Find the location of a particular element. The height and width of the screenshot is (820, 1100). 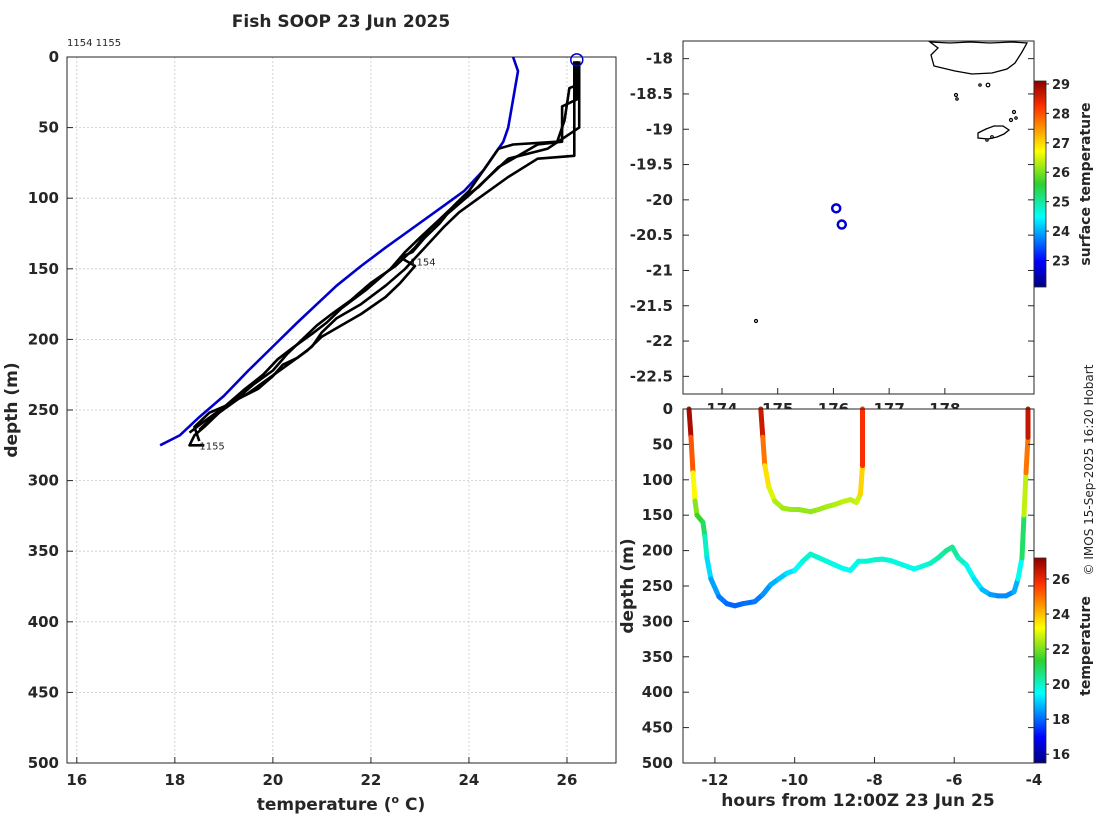

map-y-tick-4: -20 is located at coordinates (659, 200).